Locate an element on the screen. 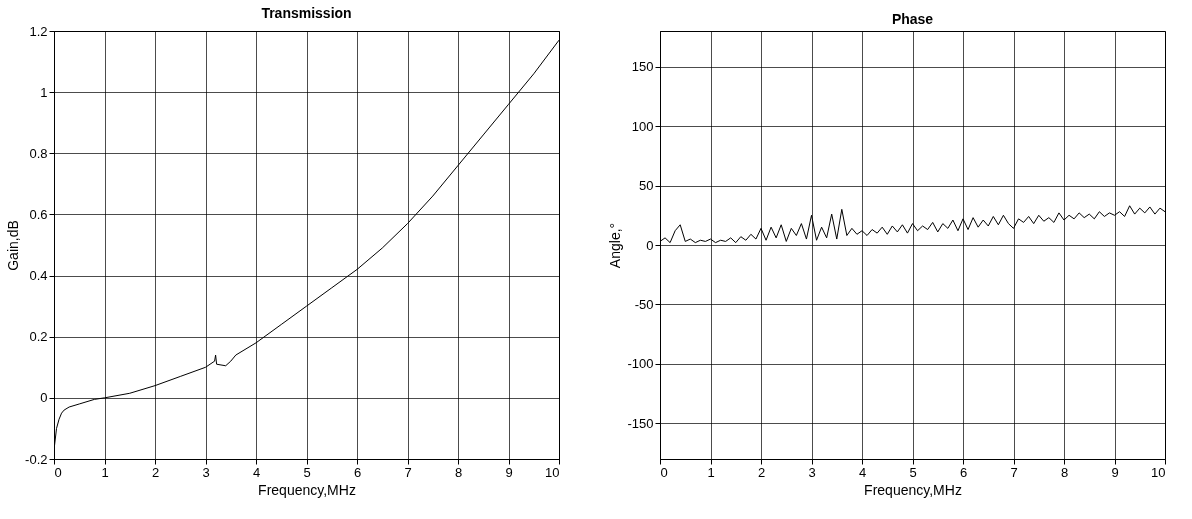 This screenshot has height=519, width=1192. y-tick-label: 100 is located at coordinates (642, 126).